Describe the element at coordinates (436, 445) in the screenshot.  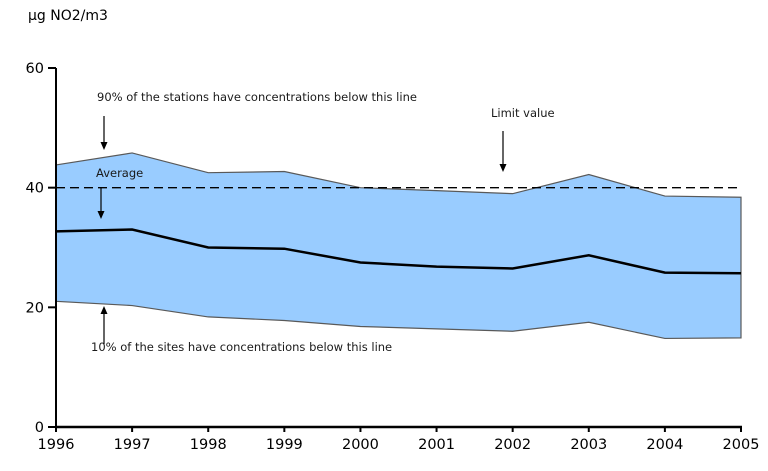
I see `x-tick-label: 2001` at that location.